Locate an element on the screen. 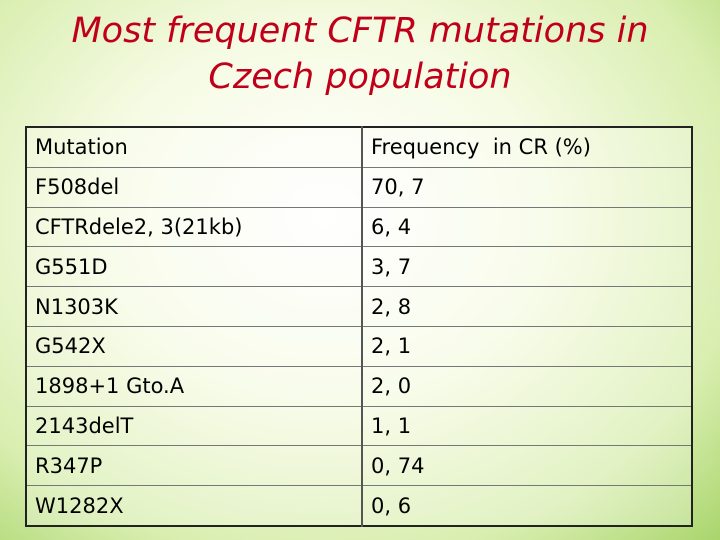 Image resolution: width=720 pixels, height=540 pixels. row: W1282X 0, 6 is located at coordinates (359, 505).